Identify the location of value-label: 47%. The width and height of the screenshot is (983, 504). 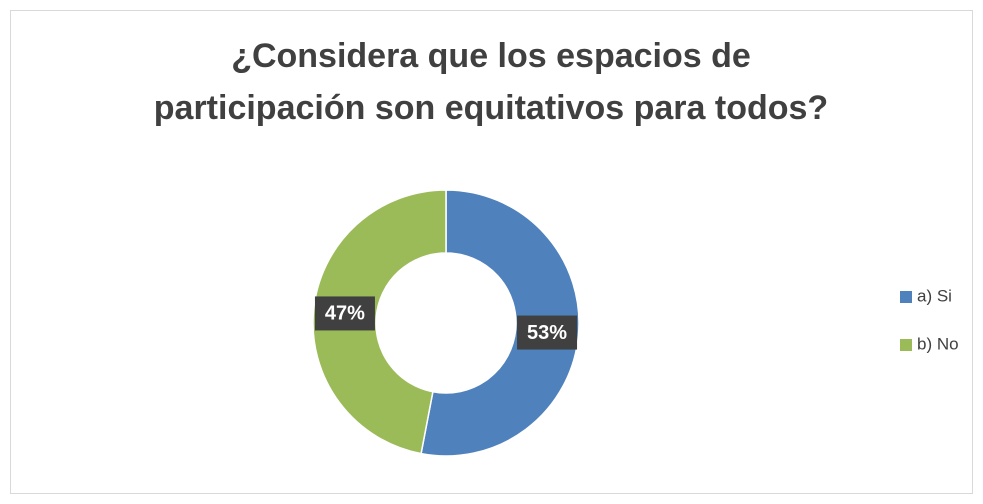
(345, 314).